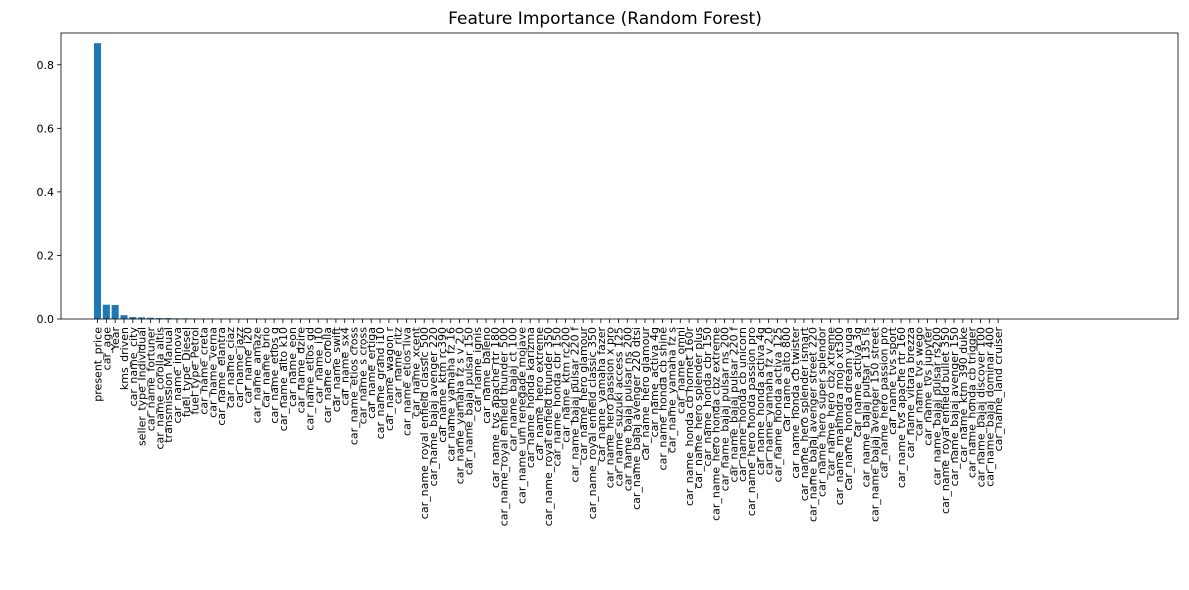 The width and height of the screenshot is (1189, 590). I want to click on x-tick-label: car_name_amaze, so click(256, 375).